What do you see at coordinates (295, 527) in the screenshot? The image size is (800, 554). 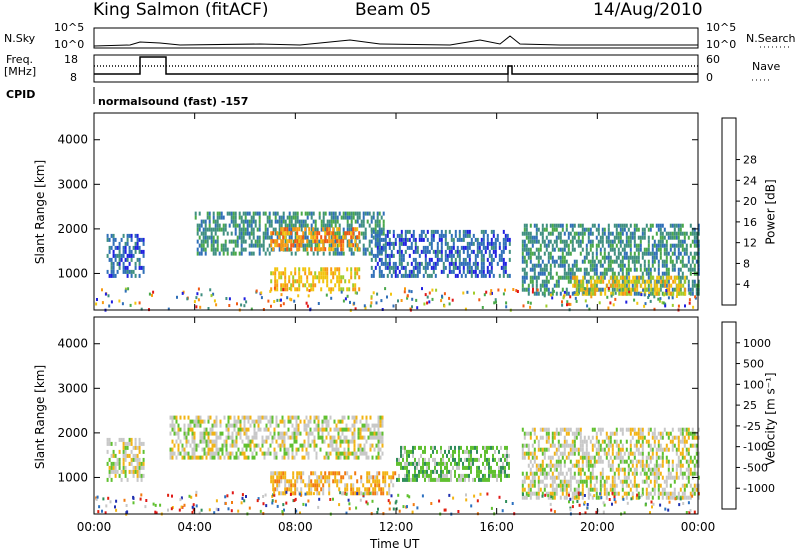 I see `x-tick-label: 08:00` at bounding box center [295, 527].